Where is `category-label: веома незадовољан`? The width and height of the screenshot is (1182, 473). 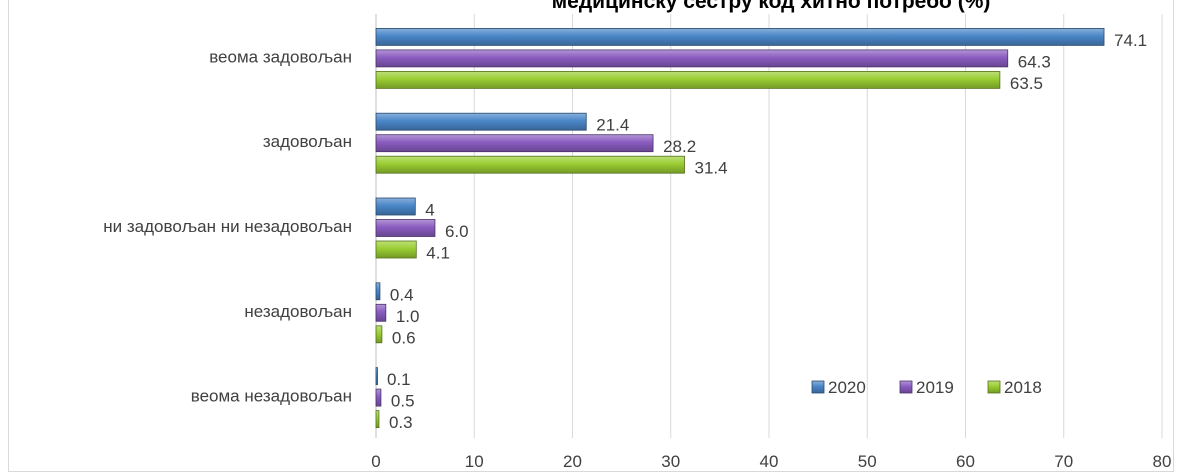 category-label: веома незадовољан is located at coordinates (271, 396).